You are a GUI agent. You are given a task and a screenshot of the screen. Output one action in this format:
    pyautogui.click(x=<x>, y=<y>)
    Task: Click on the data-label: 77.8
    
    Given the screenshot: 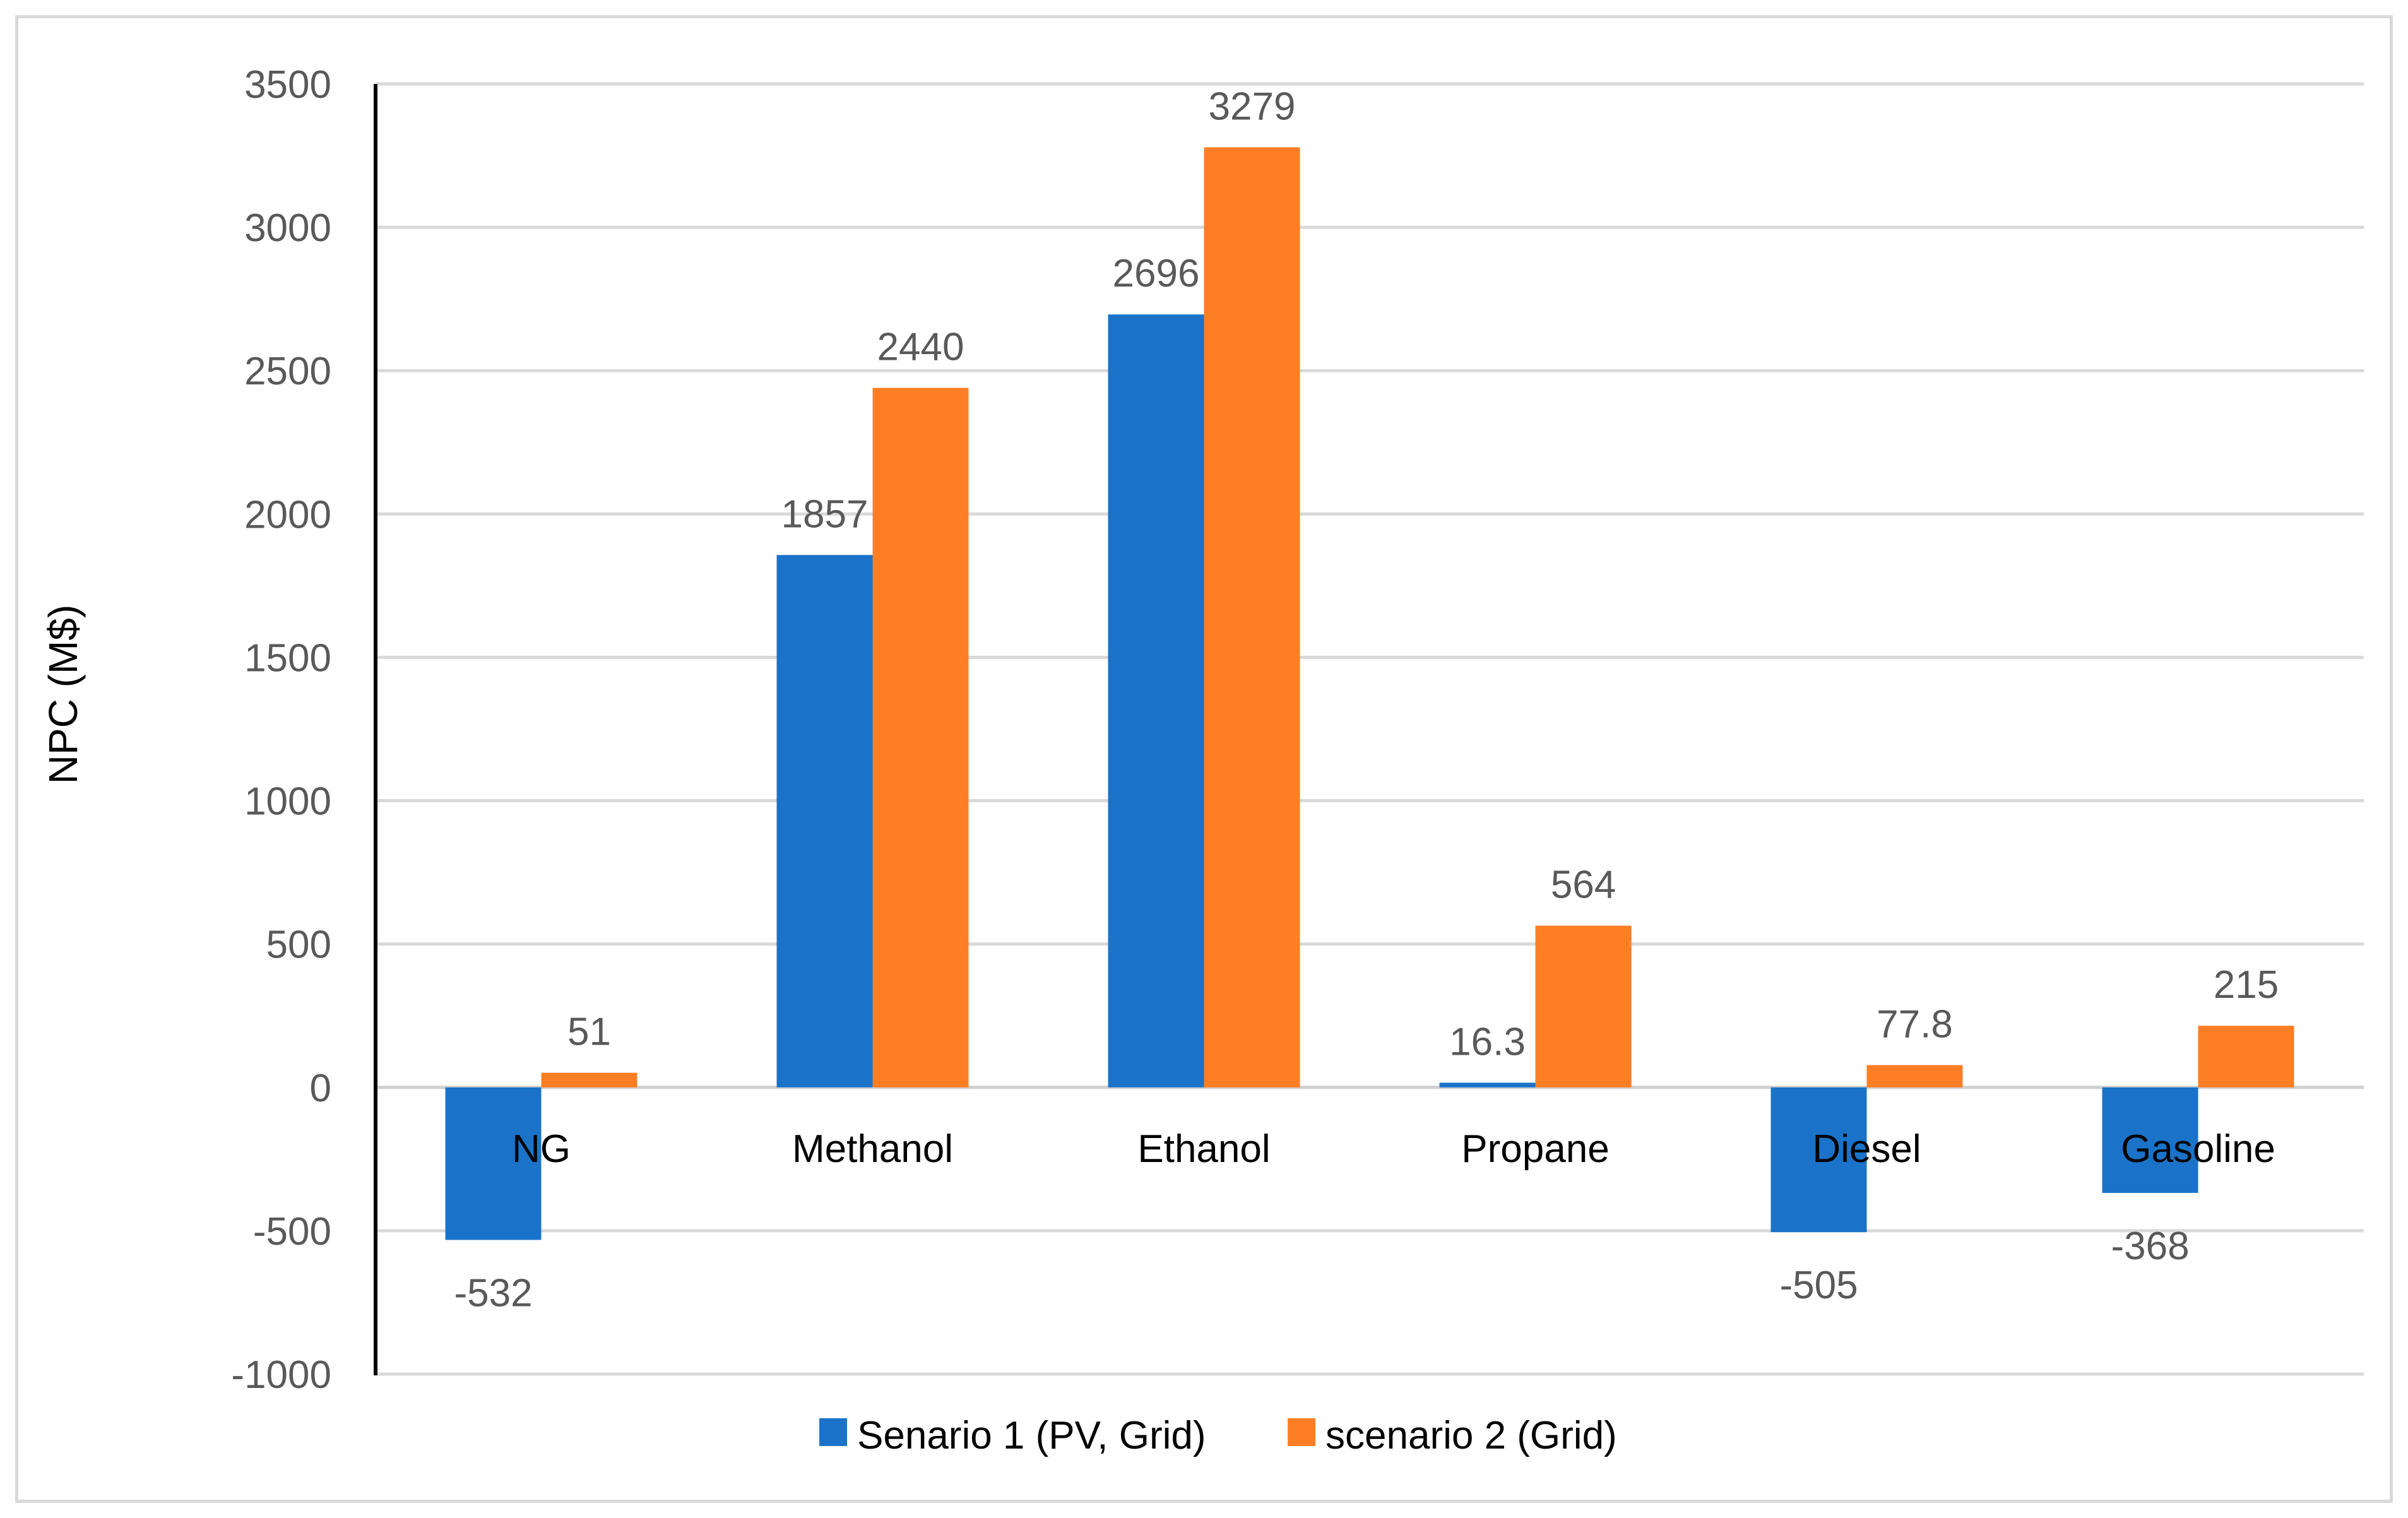 What is the action you would take?
    pyautogui.click(x=1915, y=1024)
    